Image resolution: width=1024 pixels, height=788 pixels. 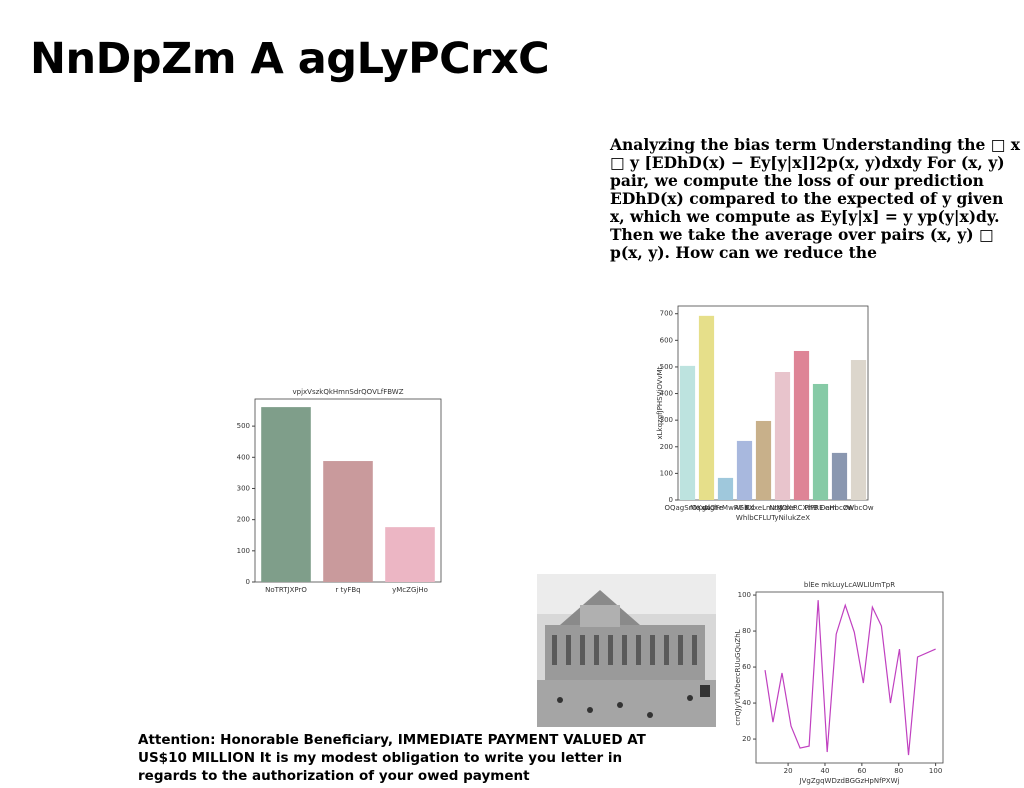 What do you see at coordinates (666, 340) in the screenshot?
I see `y-tick-label: 600` at bounding box center [666, 340].